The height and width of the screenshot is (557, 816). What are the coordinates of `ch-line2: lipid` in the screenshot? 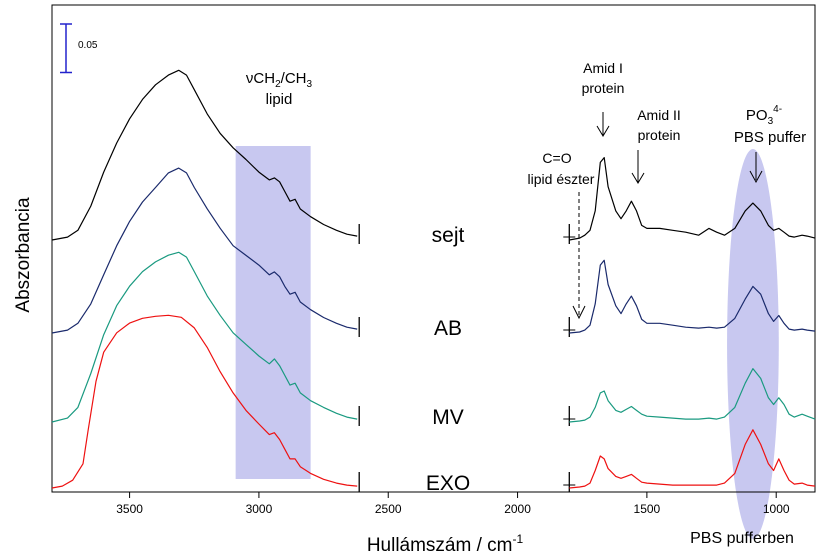 It's located at (279, 99).